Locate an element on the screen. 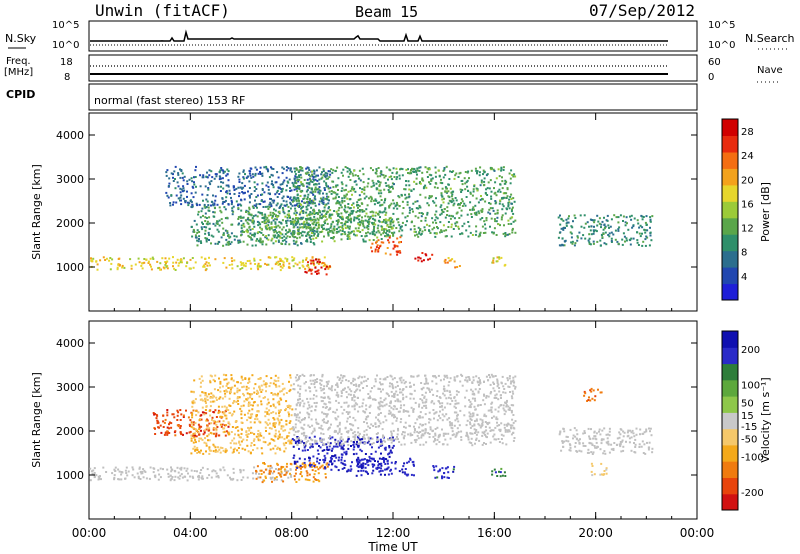  colorbar-segment is located at coordinates (730, 243).